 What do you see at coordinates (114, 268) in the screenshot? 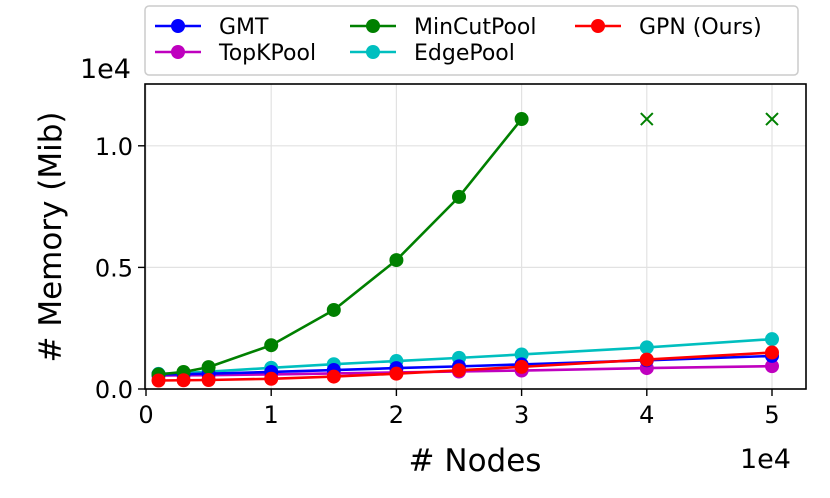
I see `y-tick-label: 0.5` at bounding box center [114, 268].